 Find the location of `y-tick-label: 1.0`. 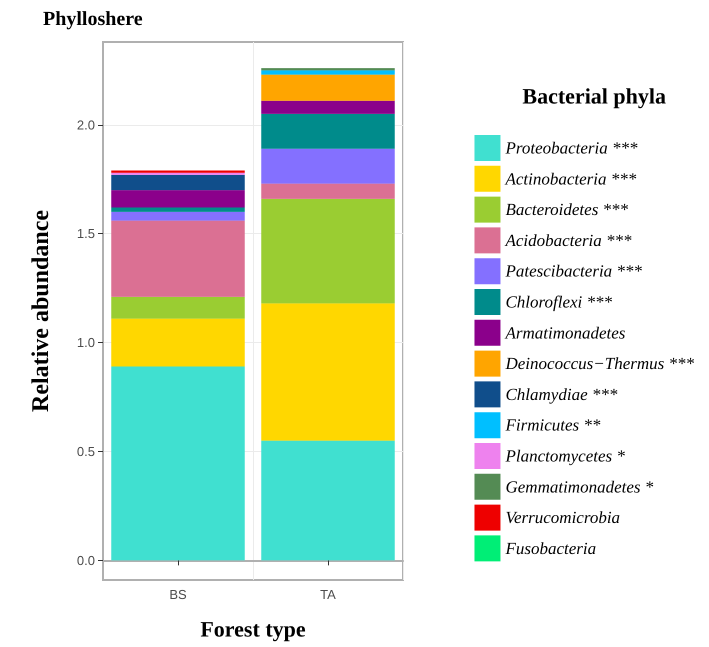

y-tick-label: 1.0 is located at coordinates (85, 342).